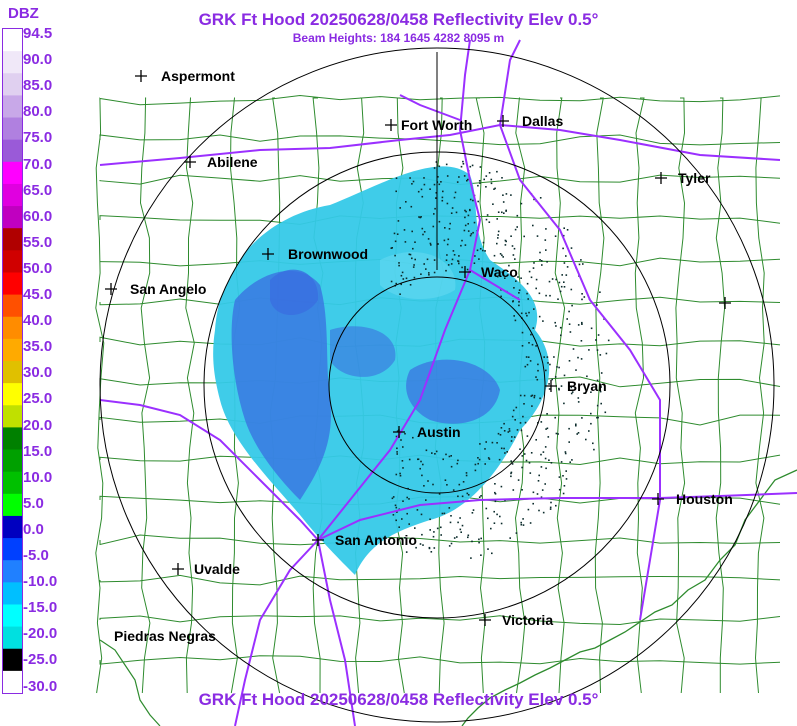 Image resolution: width=797 pixels, height=726 pixels. What do you see at coordinates (232, 162) in the screenshot?
I see `city-label: Abilene` at bounding box center [232, 162].